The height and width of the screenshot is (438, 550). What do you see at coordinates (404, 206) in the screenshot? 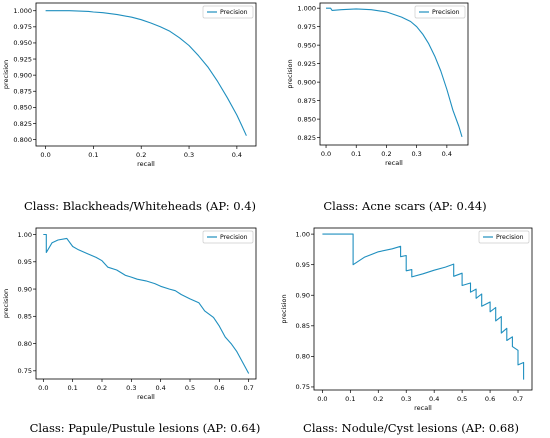
I see `panel-caption: Class: Acne scars (AP: 0.44)` at bounding box center [404, 206].